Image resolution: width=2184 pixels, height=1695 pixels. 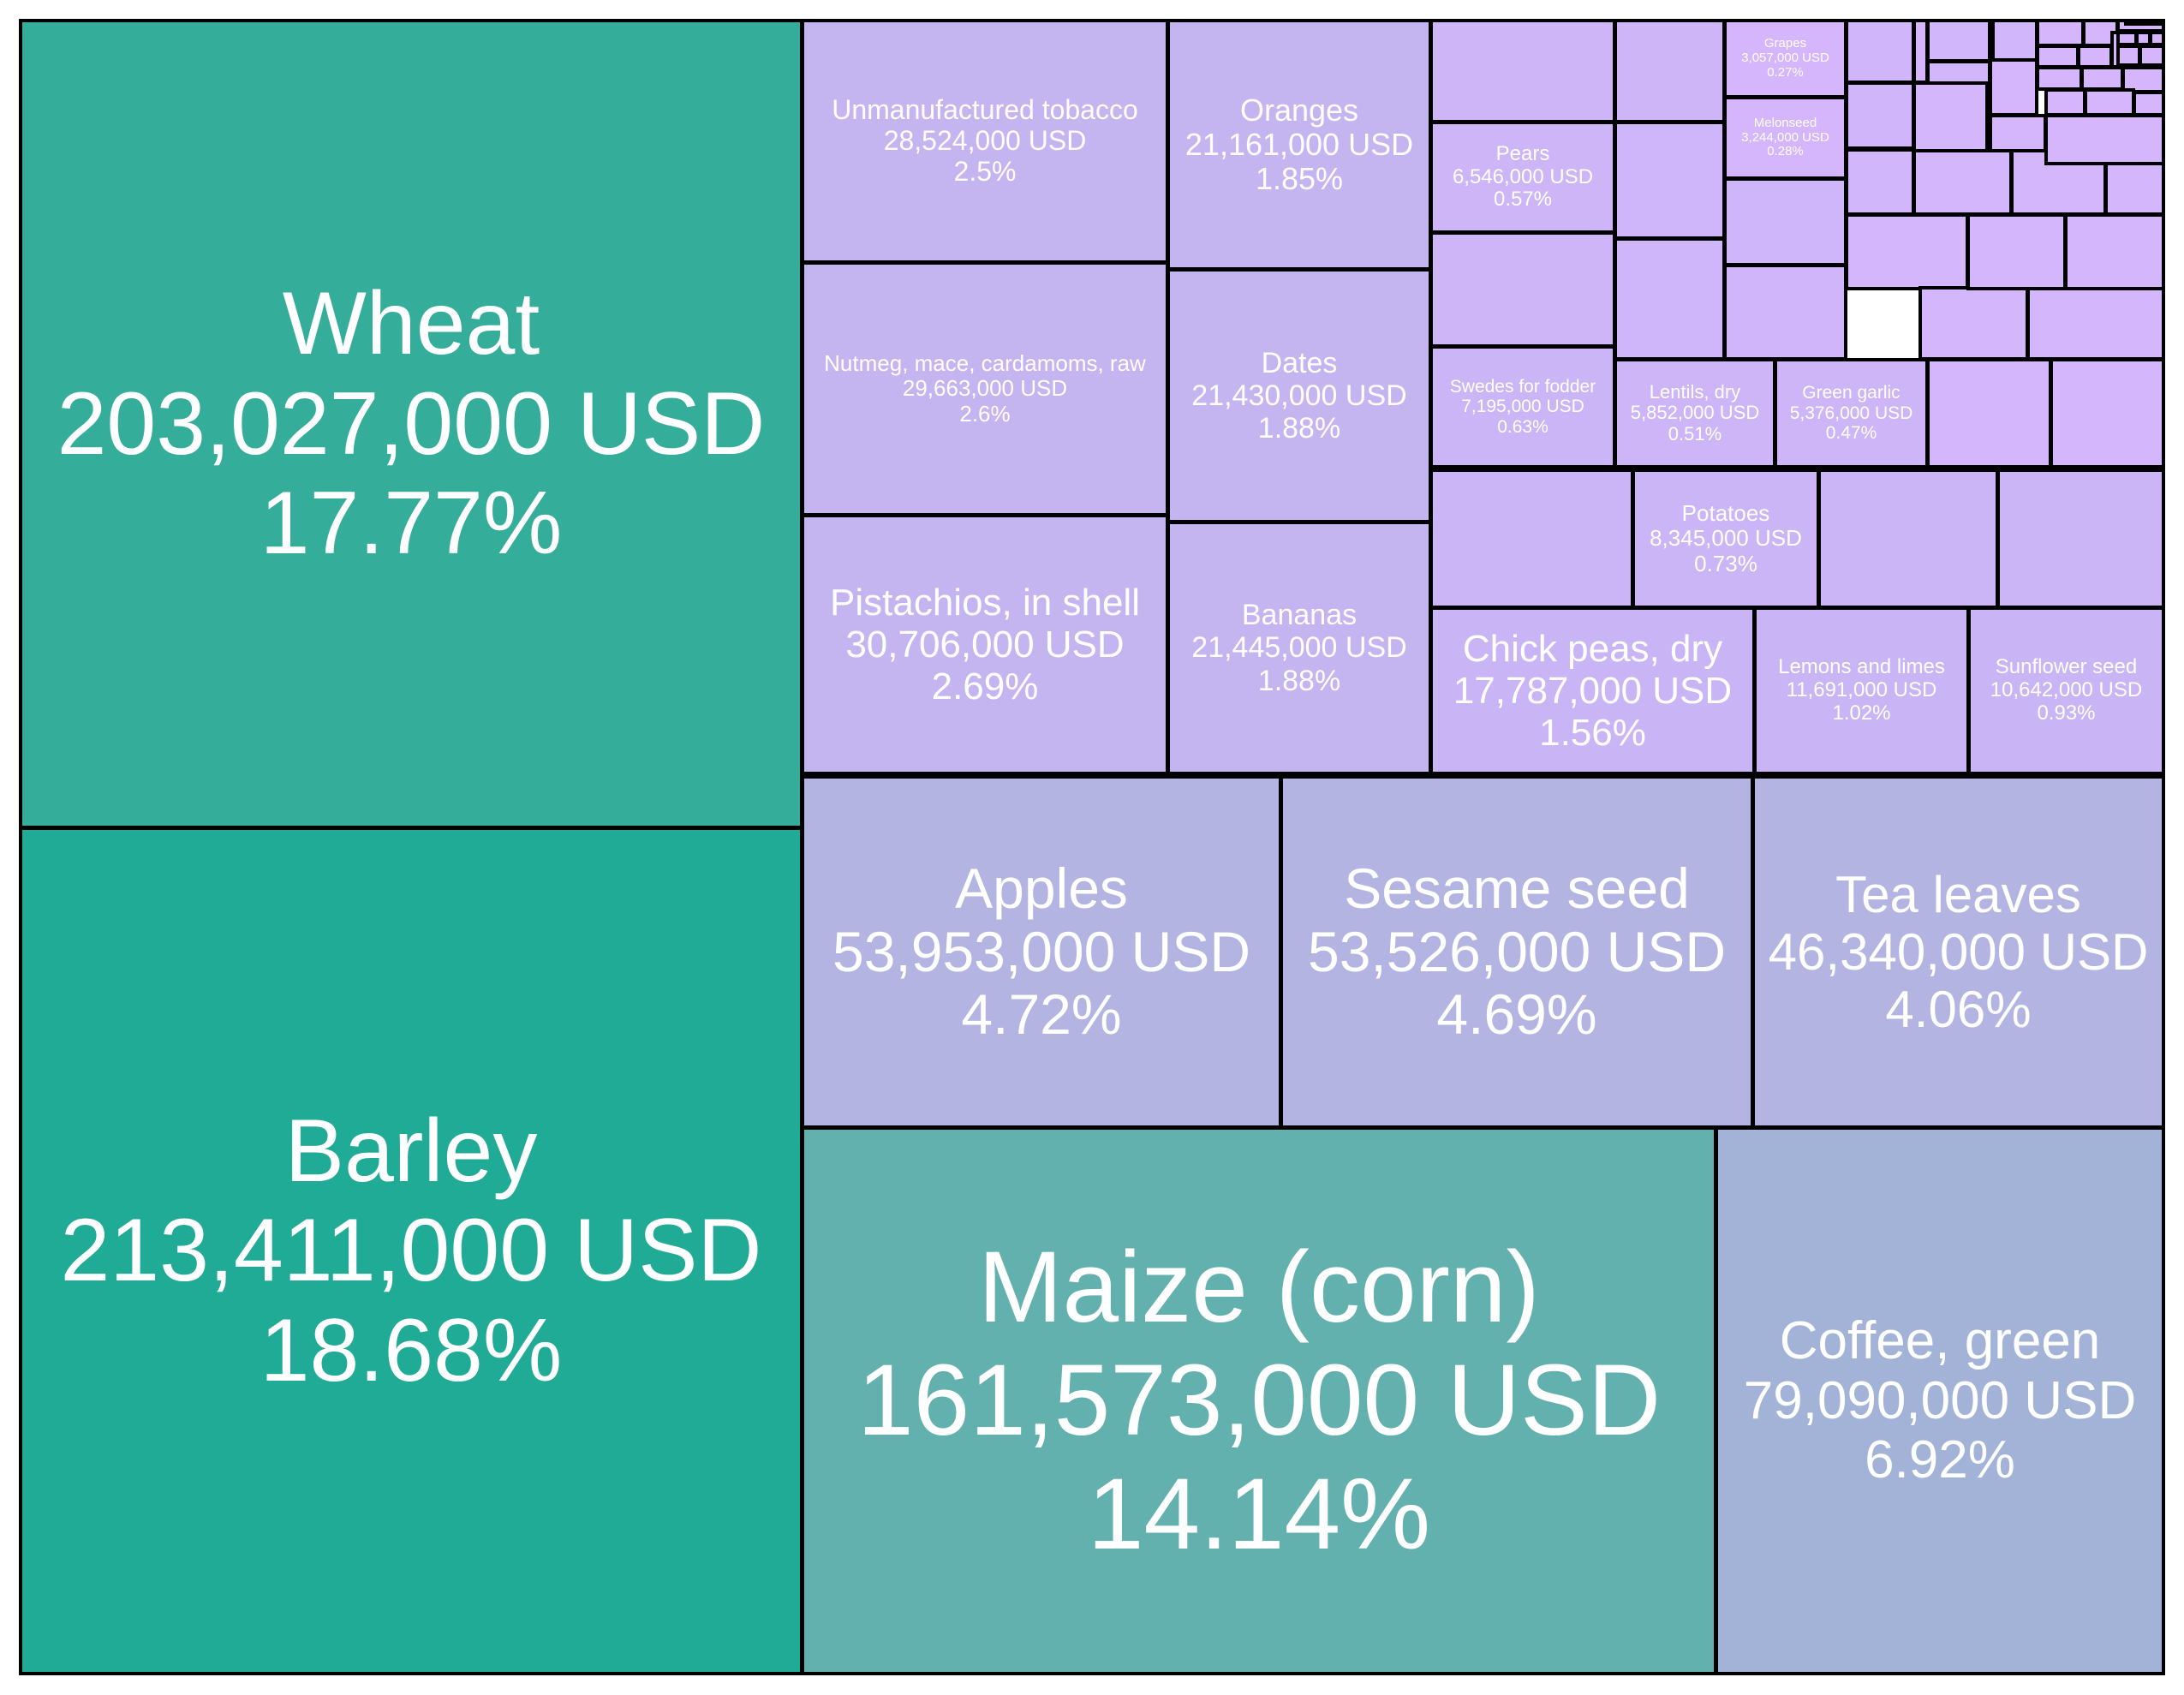 I want to click on tile-chick-peas-dry: Chick peas, dry 17,787,000 USD 1.56%, so click(x=1592, y=690).